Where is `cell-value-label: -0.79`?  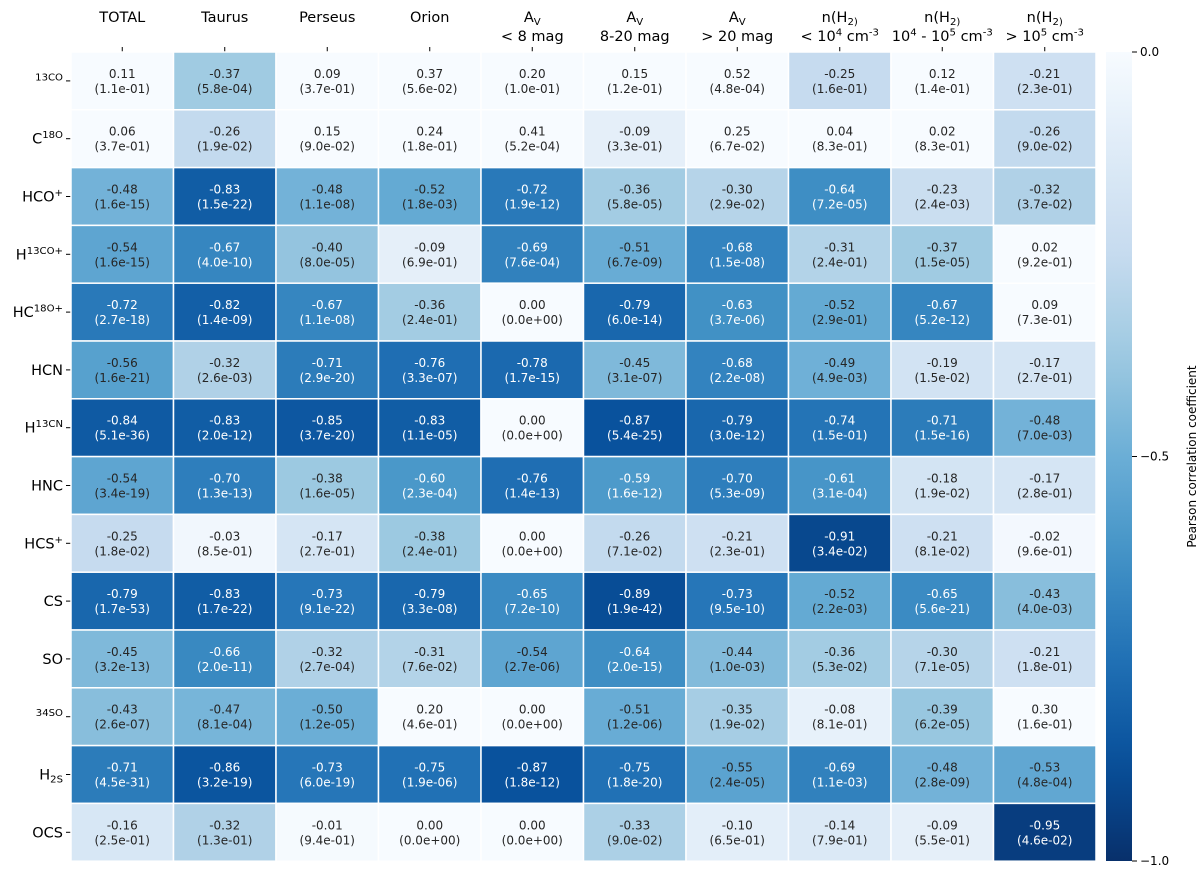
cell-value-label: -0.79 is located at coordinates (634, 305).